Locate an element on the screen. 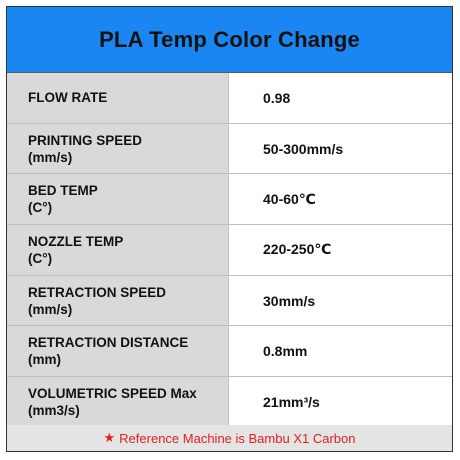 The width and height of the screenshot is (460, 460). row-value: 0.8mm is located at coordinates (340, 351).